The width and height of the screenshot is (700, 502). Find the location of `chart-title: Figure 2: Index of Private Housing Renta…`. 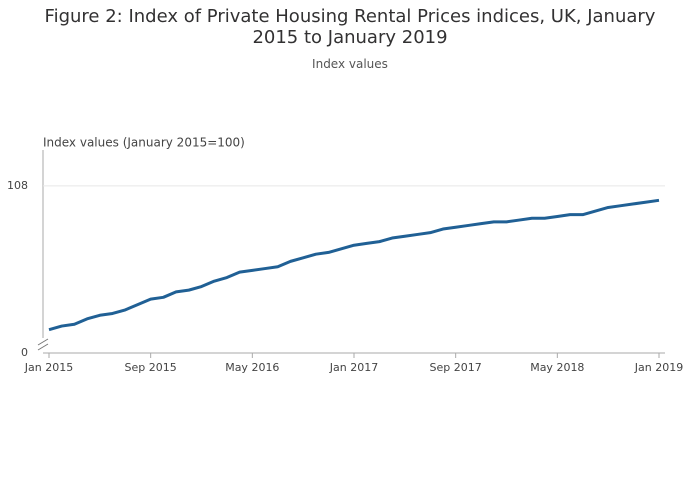

chart-title: Figure 2: Index of Private Housing Renta… is located at coordinates (350, 27).